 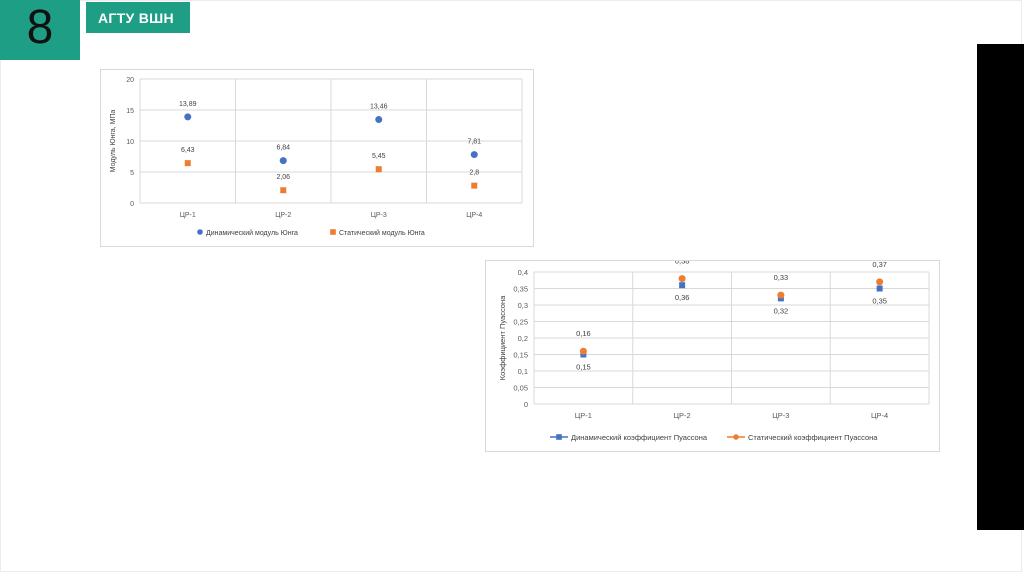 I want to click on y-tick-label: 0,3, so click(x=523, y=305).